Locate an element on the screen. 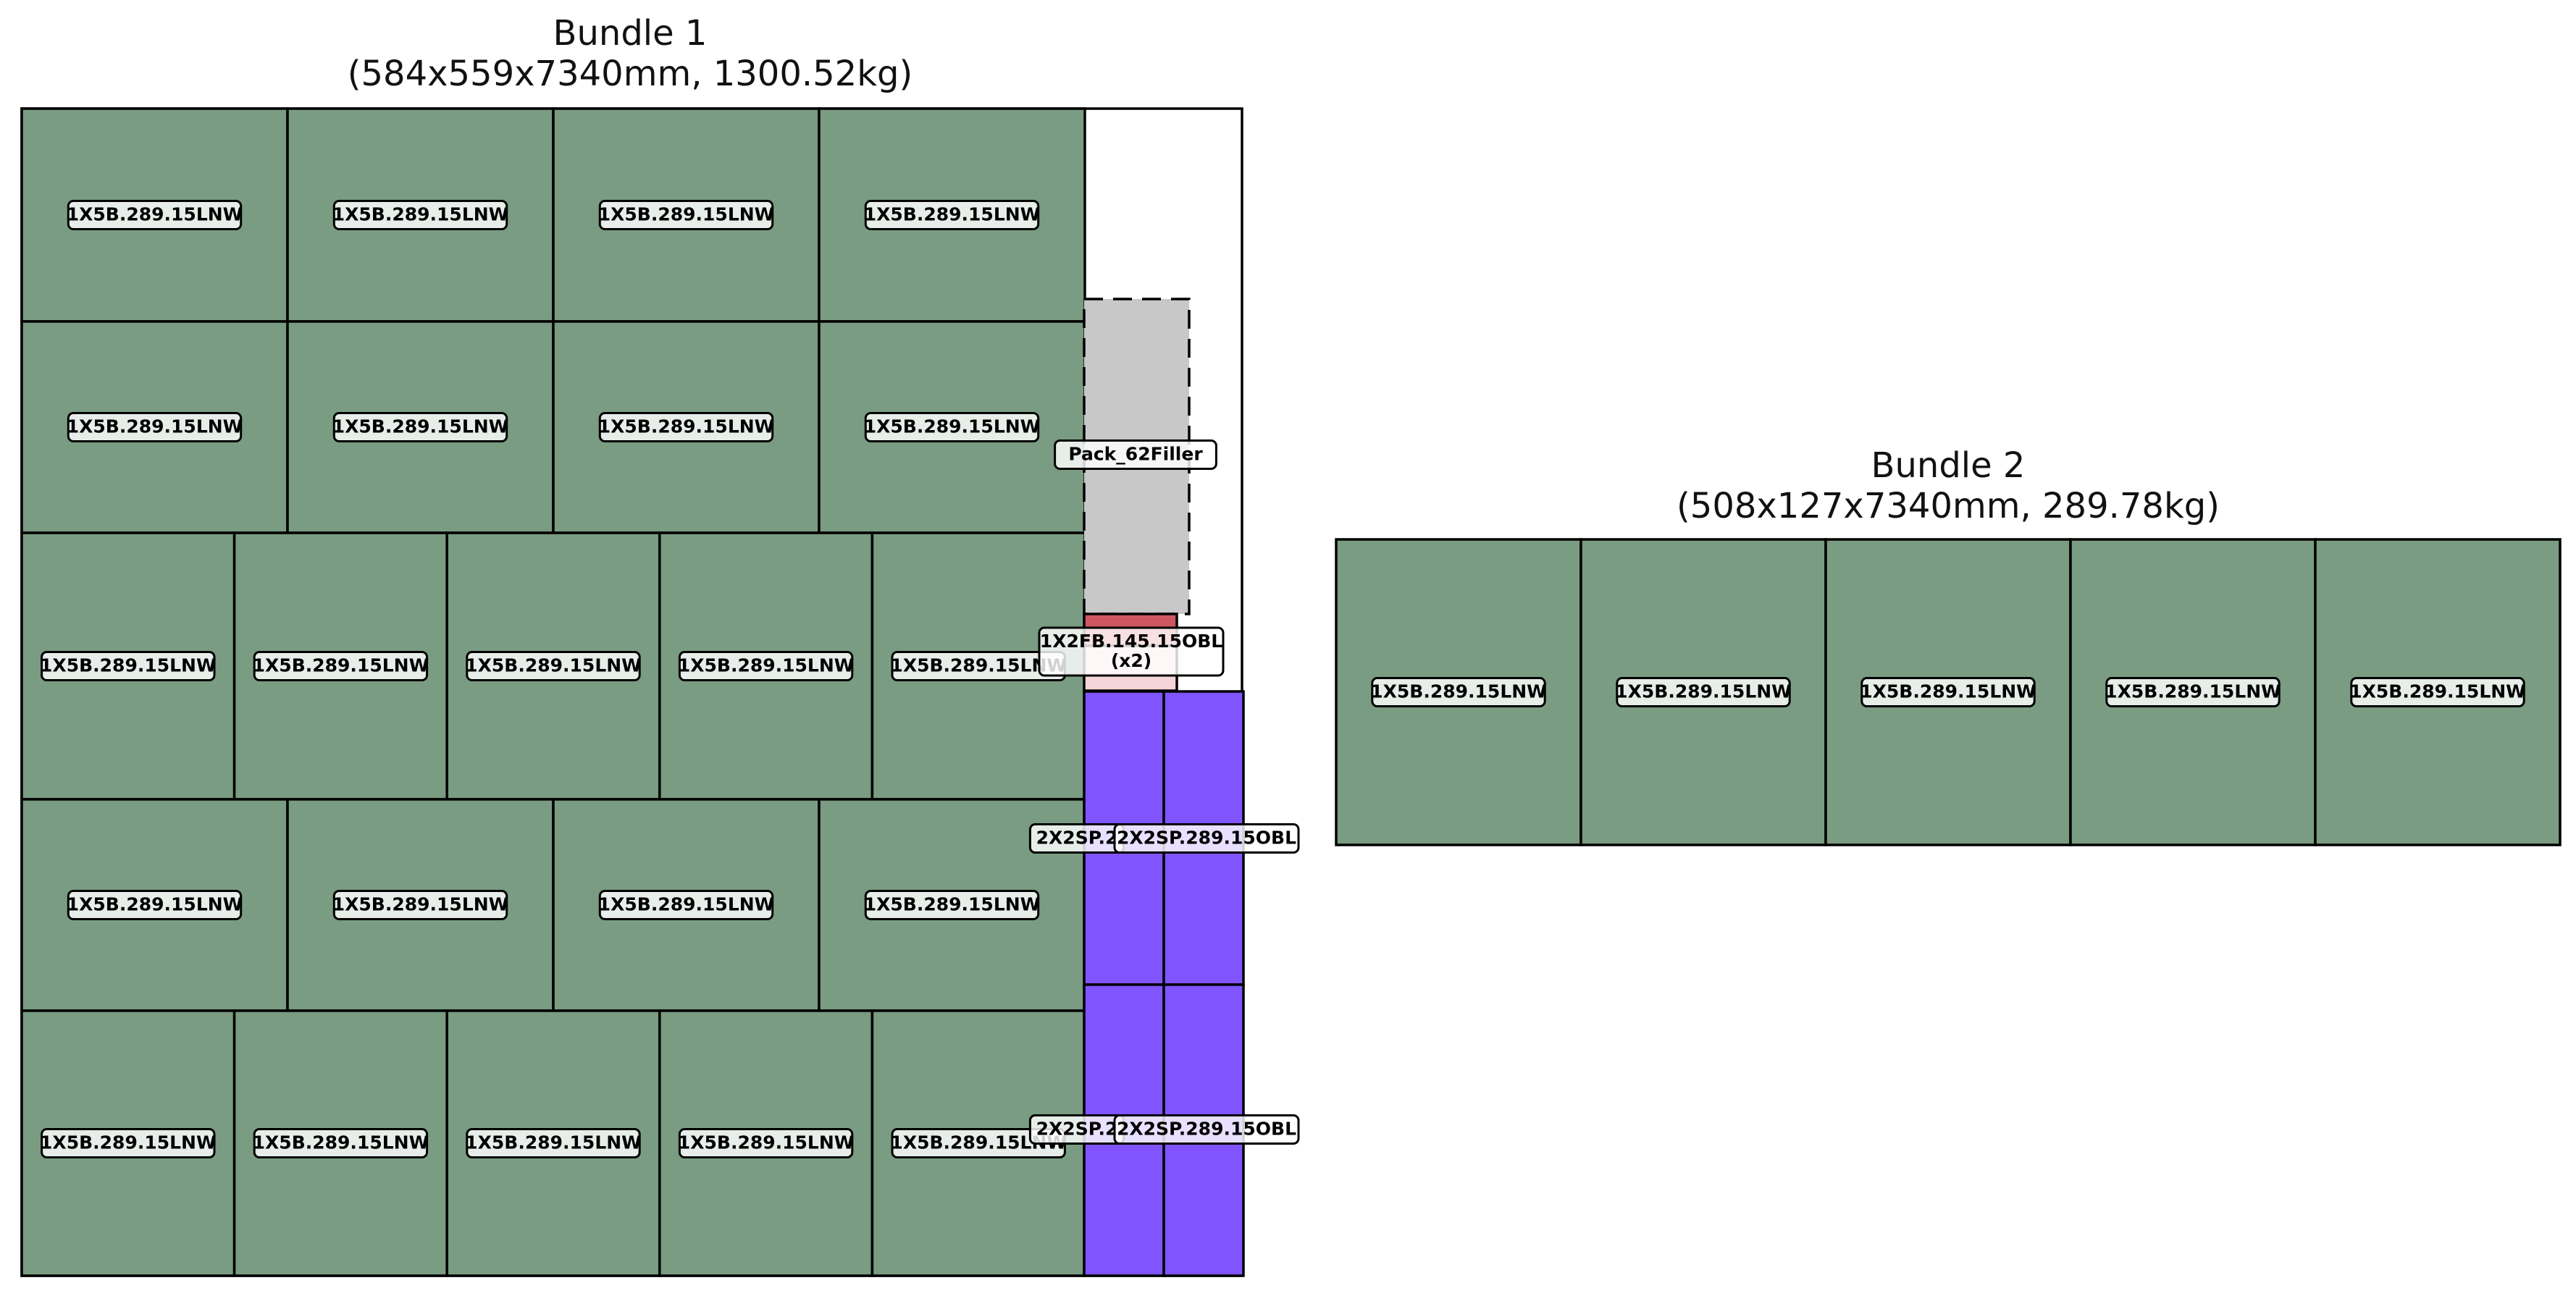 The image size is (2576, 1296). filler-label: Pack_62Filler is located at coordinates (1135, 454).